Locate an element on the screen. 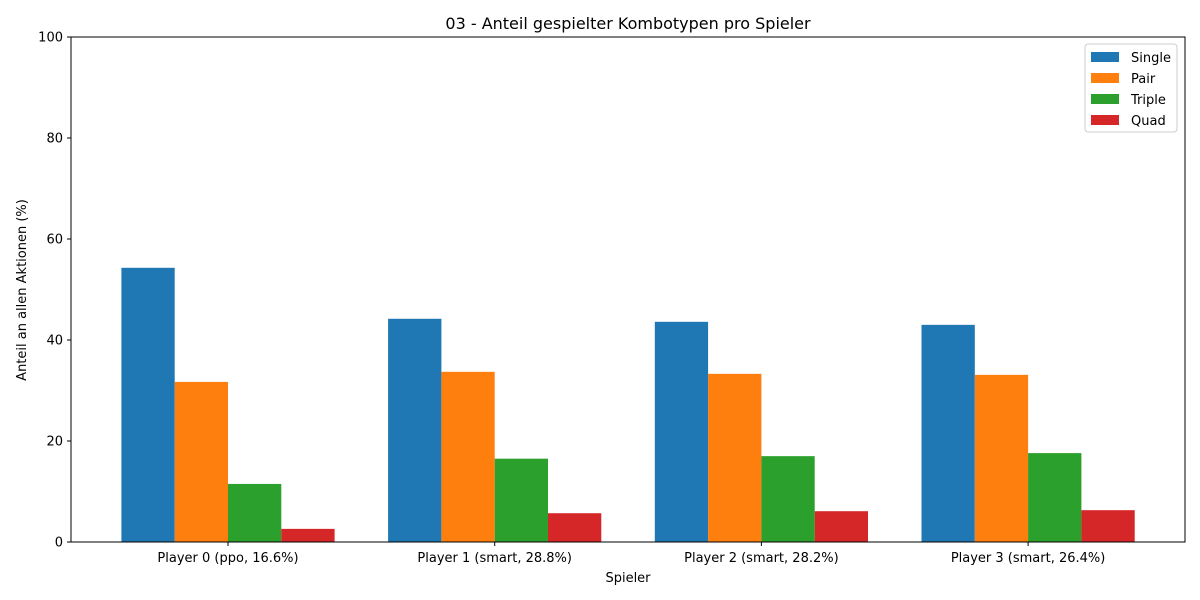  y-tick-label: 60 is located at coordinates (54, 240).